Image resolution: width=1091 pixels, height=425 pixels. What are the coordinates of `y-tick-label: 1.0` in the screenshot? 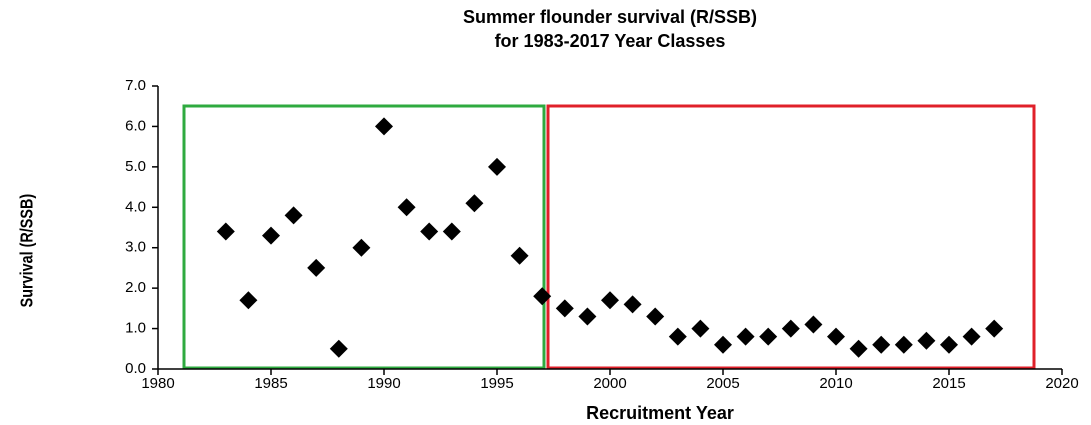 It's located at (135, 328).